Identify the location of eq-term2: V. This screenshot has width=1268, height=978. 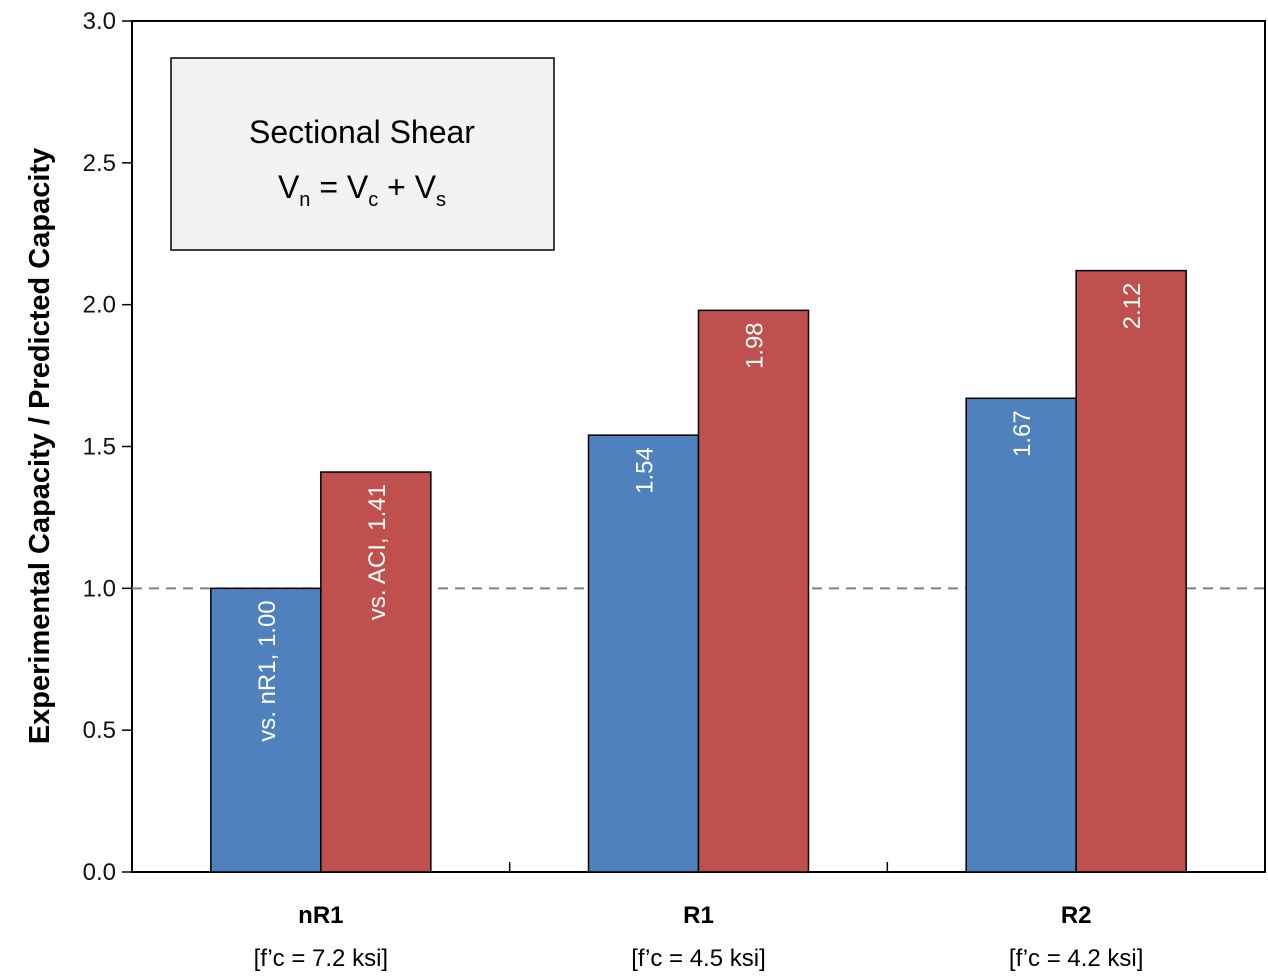
(426, 187).